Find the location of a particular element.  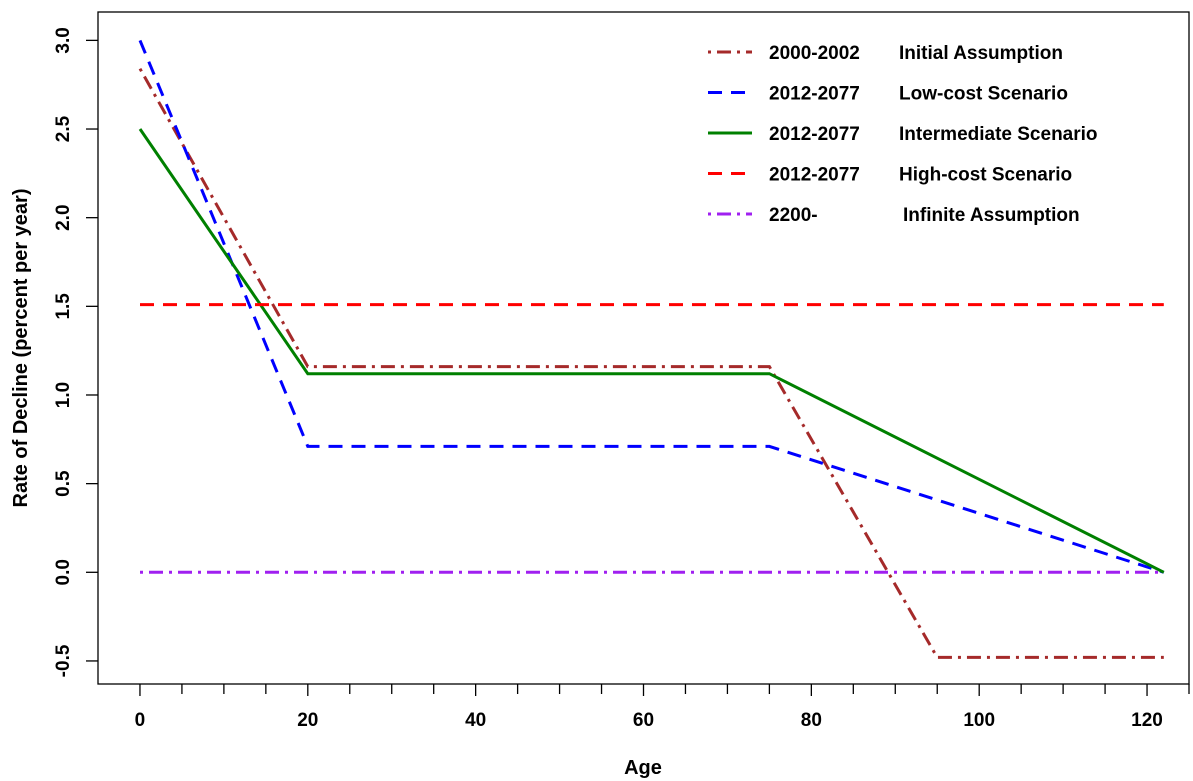

legend-period-3: 2012-2077 is located at coordinates (814, 134).